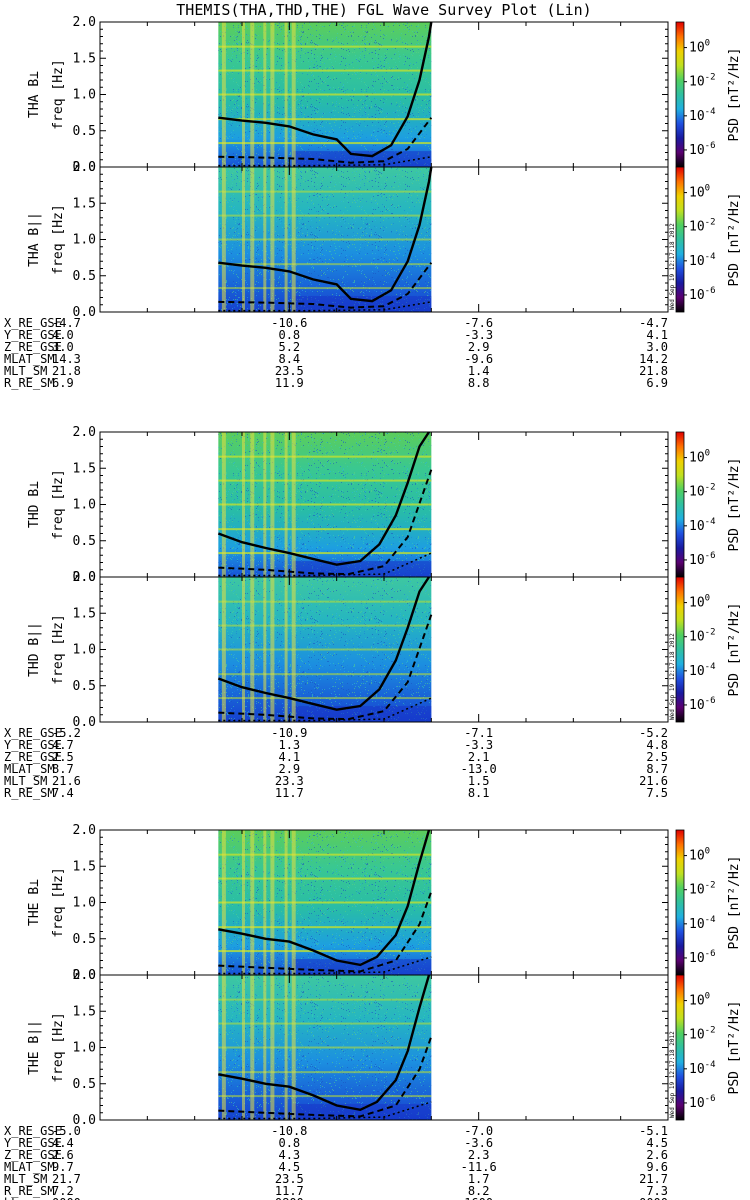 Image resolution: width=750 pixels, height=1200 pixels. What do you see at coordinates (33, 1155) in the screenshot?
I see `ephem-label: Z_RE_GSE` at bounding box center [33, 1155].